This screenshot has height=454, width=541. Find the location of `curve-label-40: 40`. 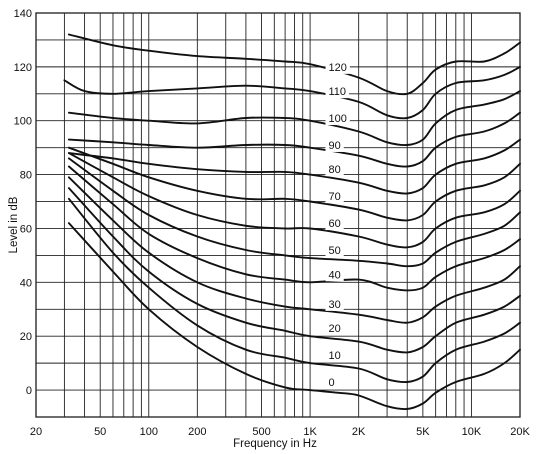

curve-label-40: 40 is located at coordinates (334, 275).